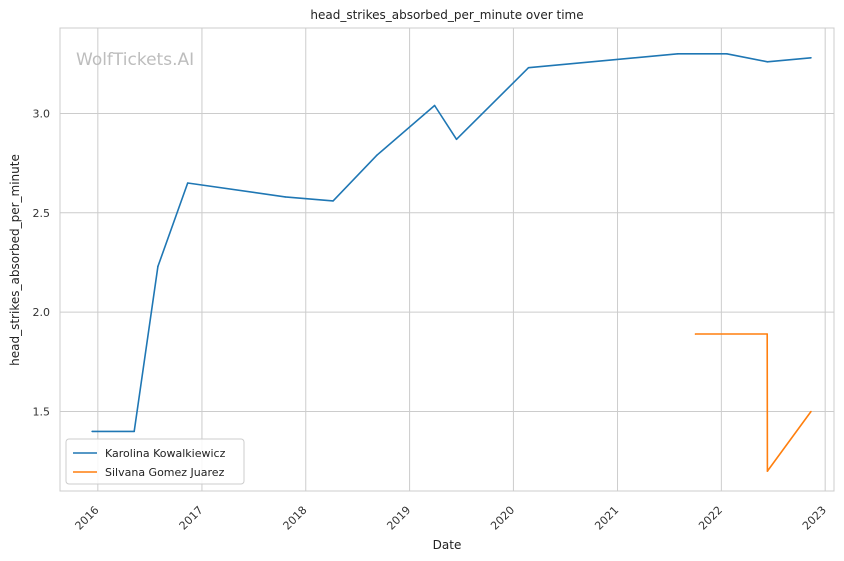  Describe the element at coordinates (502, 518) in the screenshot. I see `x-tick-label: 2020` at that location.